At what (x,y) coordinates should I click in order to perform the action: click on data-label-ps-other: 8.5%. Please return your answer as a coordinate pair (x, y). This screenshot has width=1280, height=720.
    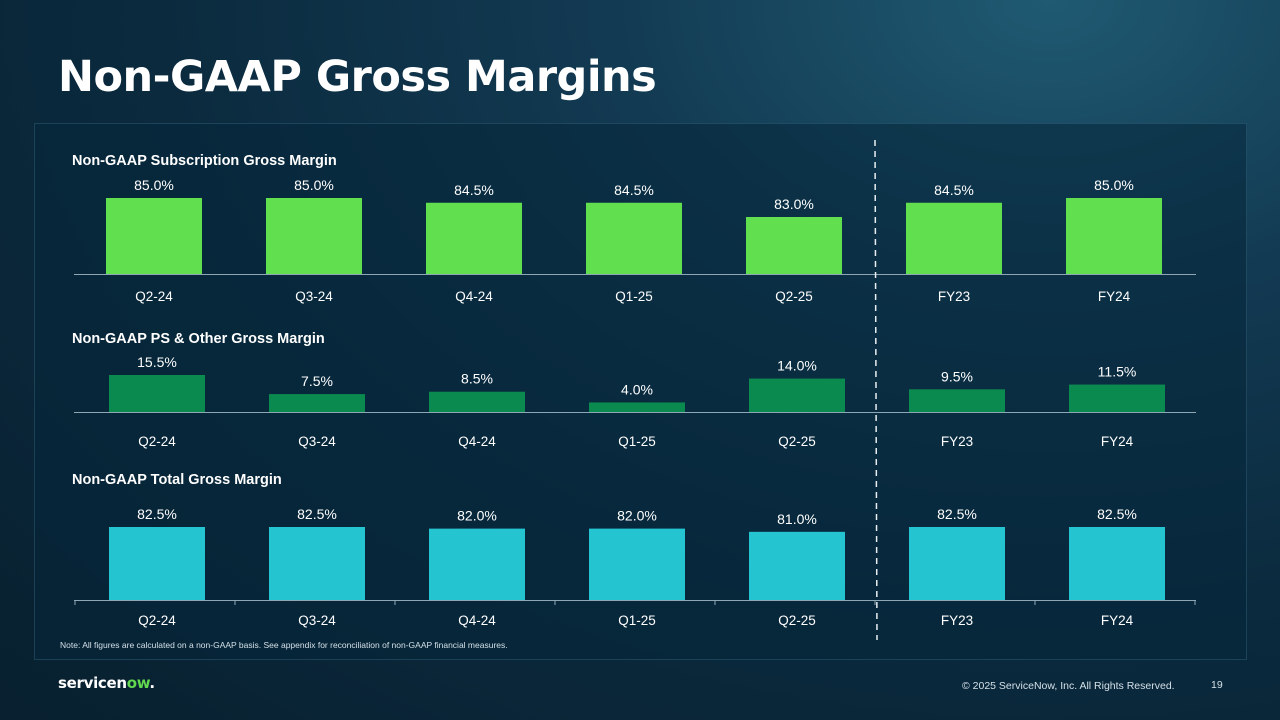
    Looking at the image, I should click on (477, 379).